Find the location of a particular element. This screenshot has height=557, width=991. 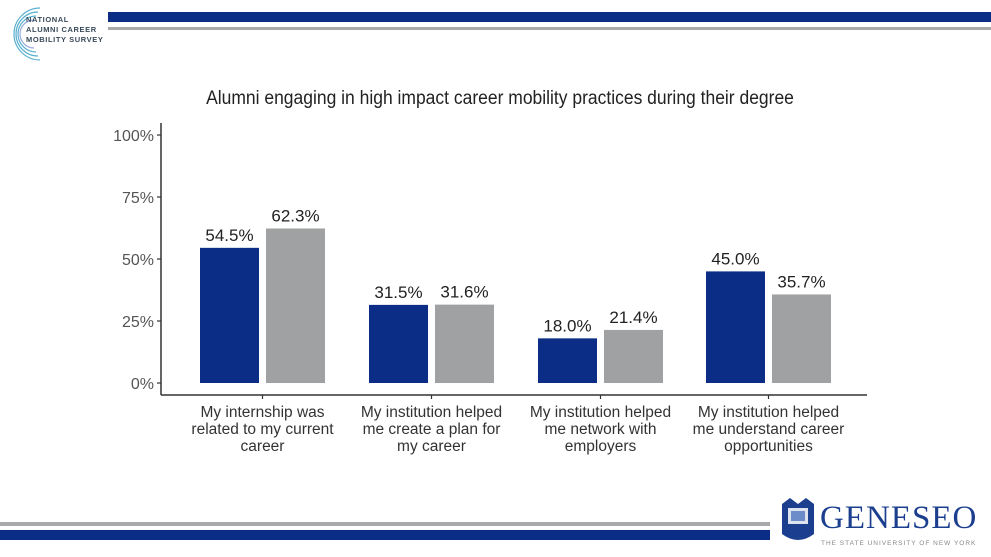

geneseo-logo-text: GENESEO is located at coordinates (899, 518).